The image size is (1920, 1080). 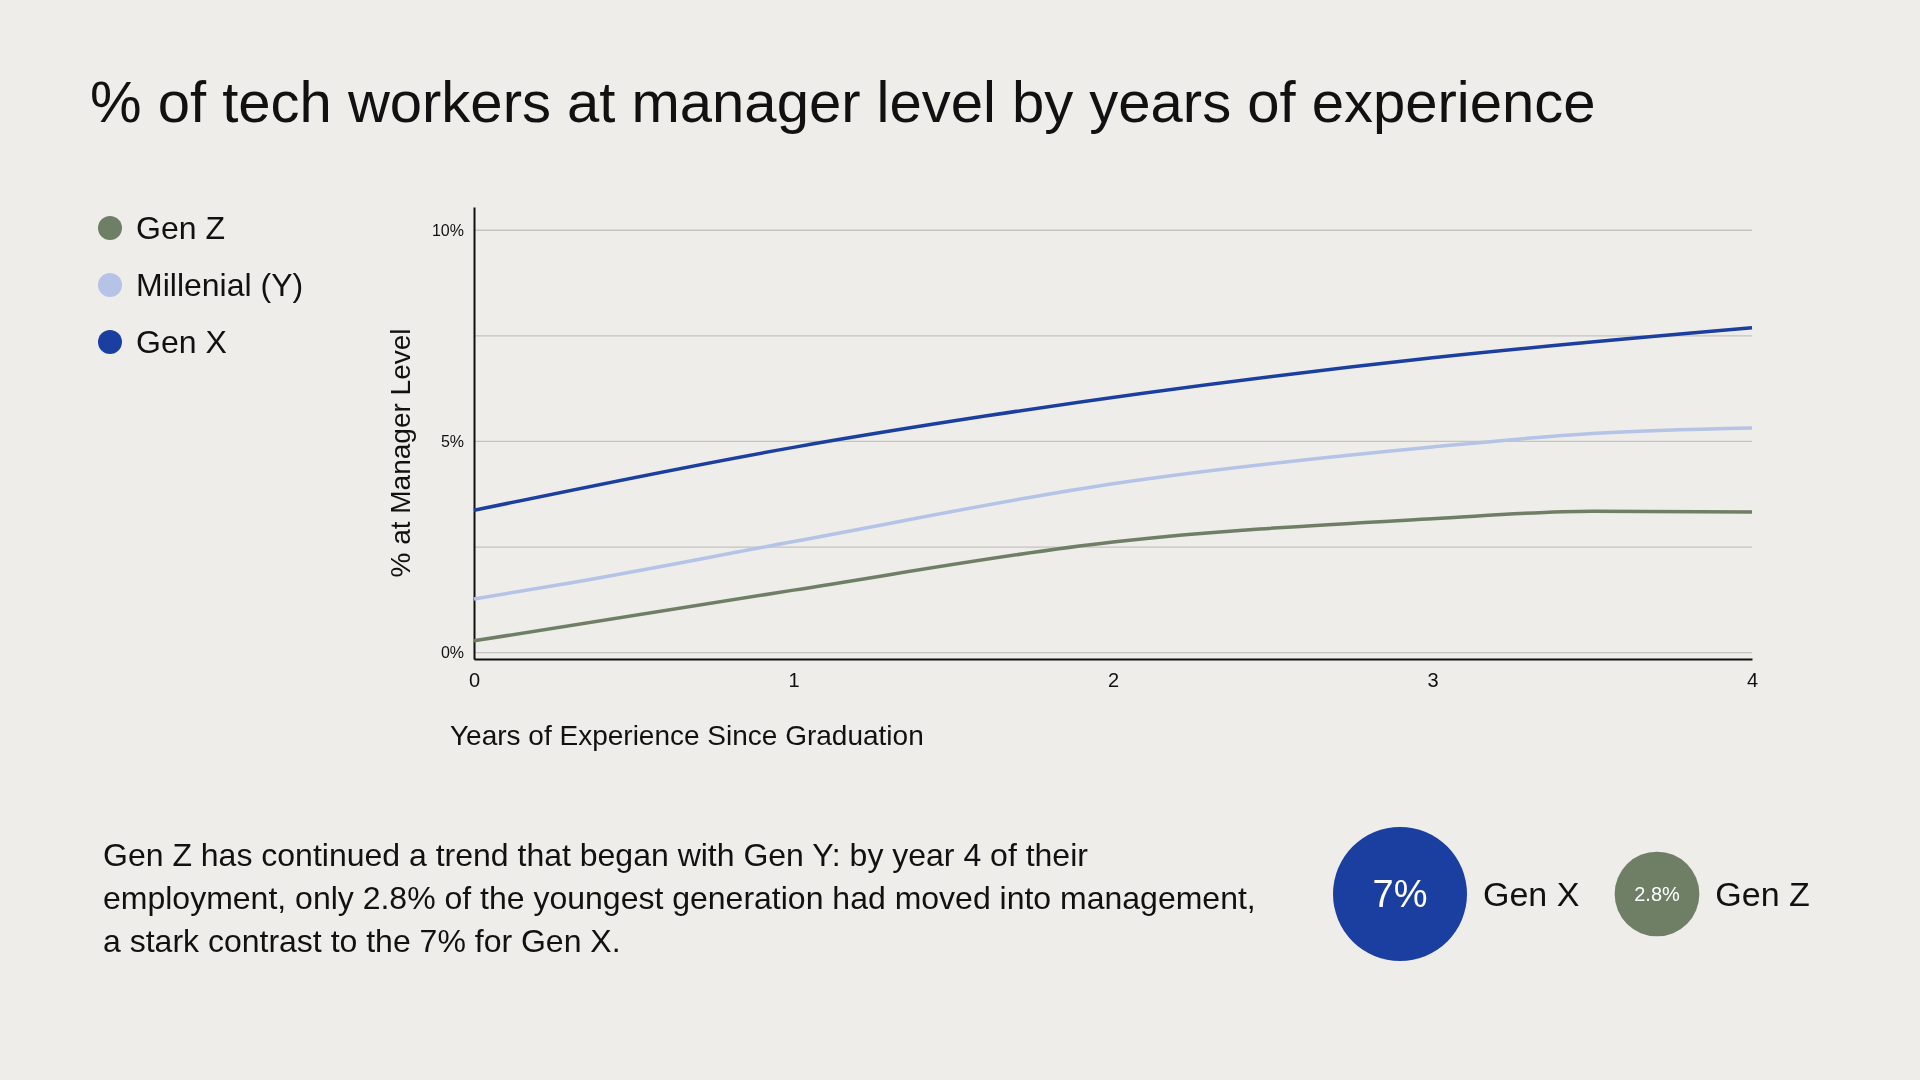 What do you see at coordinates (1762, 894) in the screenshot?
I see `category-label: Gen Z` at bounding box center [1762, 894].